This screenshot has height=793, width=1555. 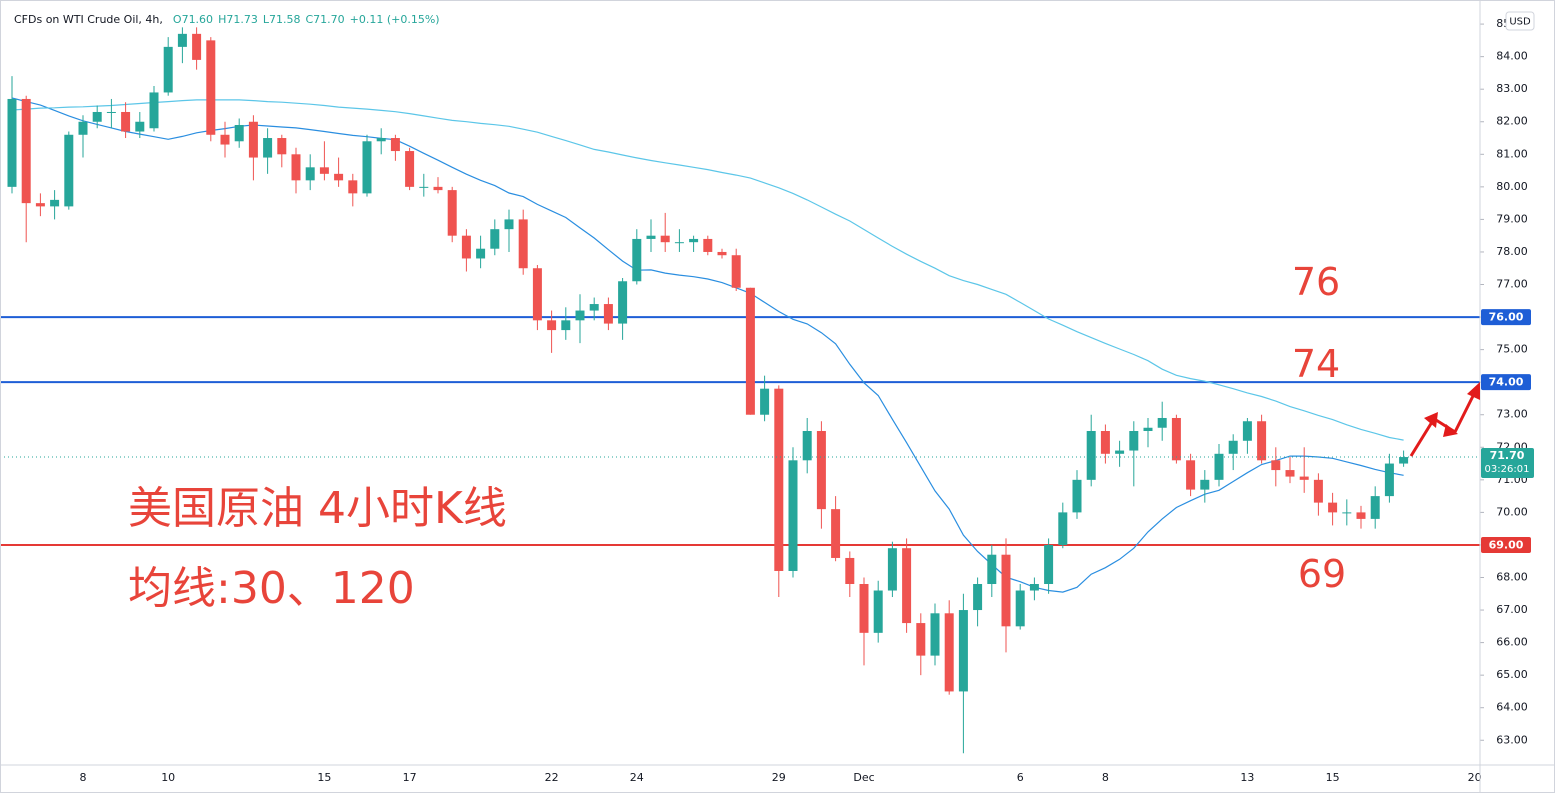 What do you see at coordinates (1512, 739) in the screenshot?
I see `y-tick-label: 63.00` at bounding box center [1512, 739].